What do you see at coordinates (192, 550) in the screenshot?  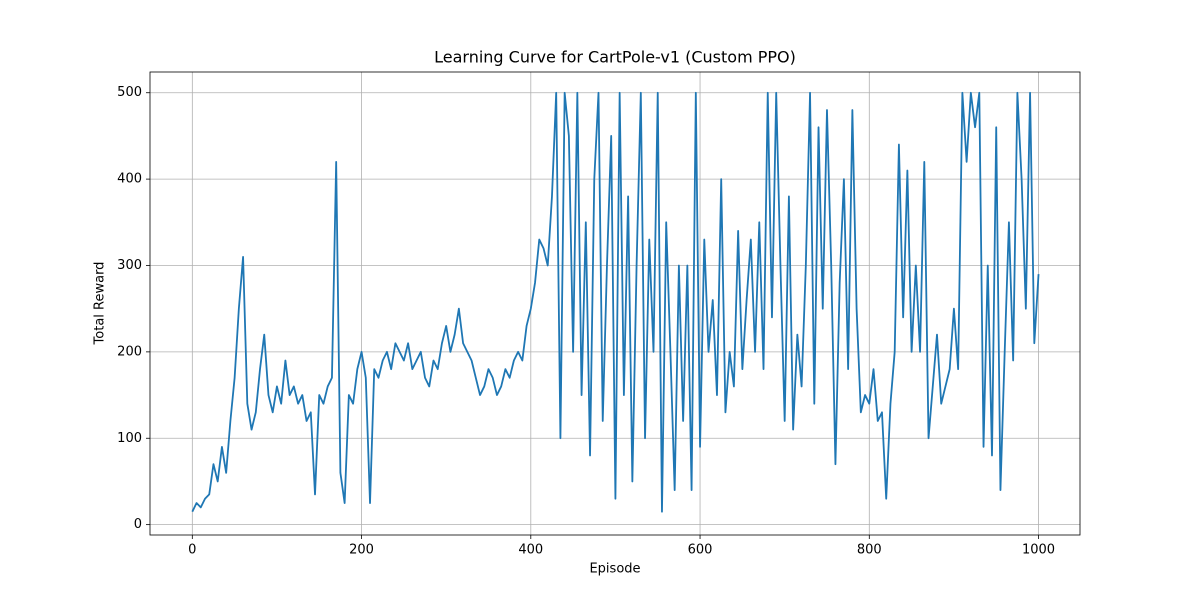 I see `x-tick-label: 0` at bounding box center [192, 550].